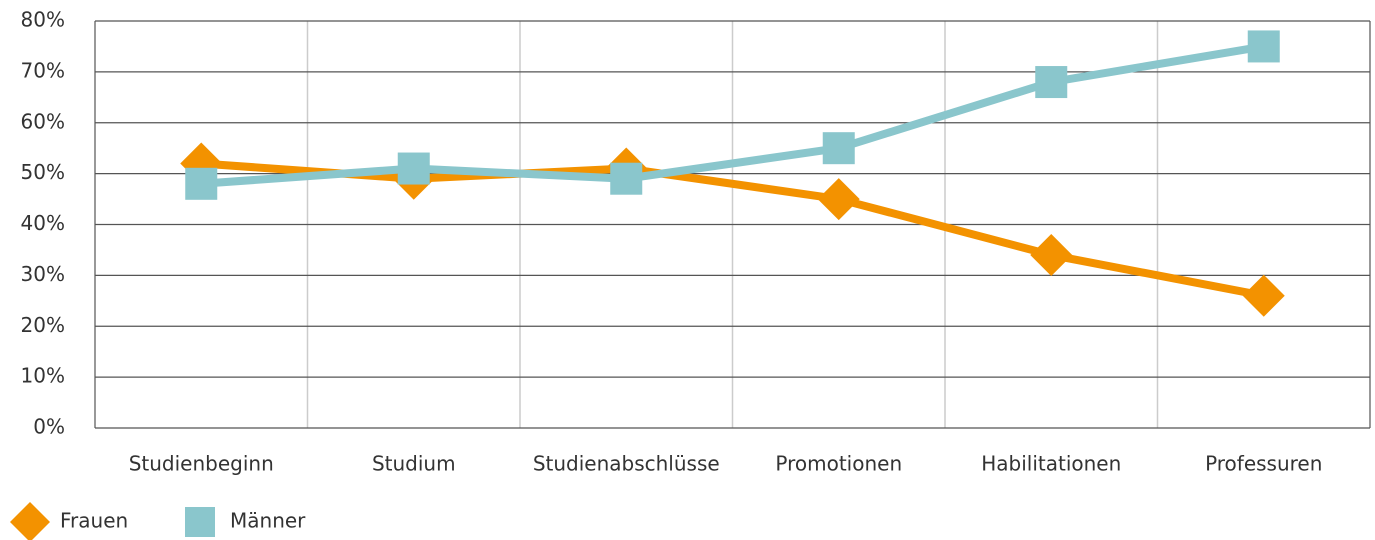 The image size is (1375, 540). I want to click on x-tick-label: Studienabschlüsse, so click(626, 464).